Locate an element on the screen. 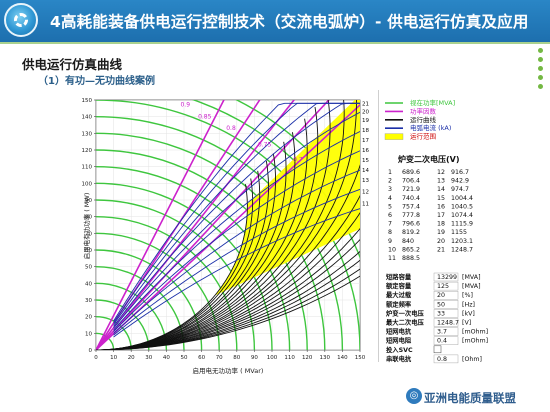 The width and height of the screenshot is (550, 412). voltage-row-value: 840 is located at coordinates (408, 241).